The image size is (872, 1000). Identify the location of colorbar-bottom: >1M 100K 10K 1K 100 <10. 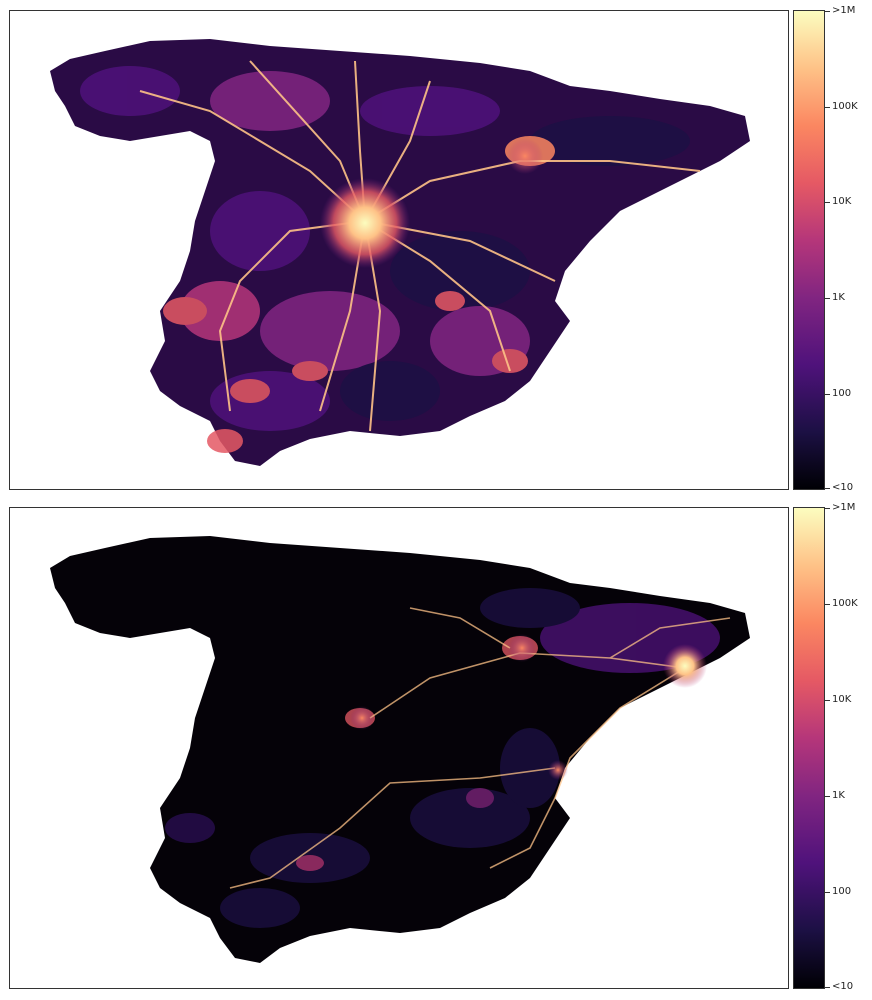
(825, 747).